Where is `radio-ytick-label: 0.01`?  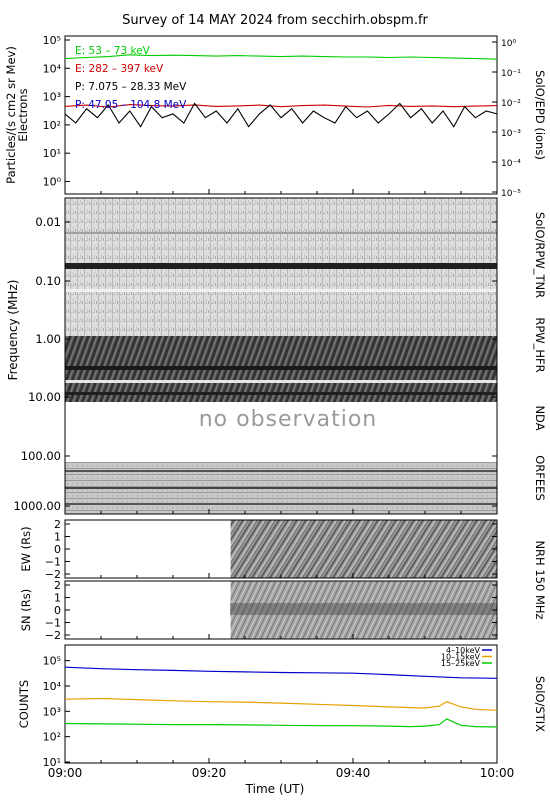
radio-ytick-label: 0.01 is located at coordinates (48, 222).